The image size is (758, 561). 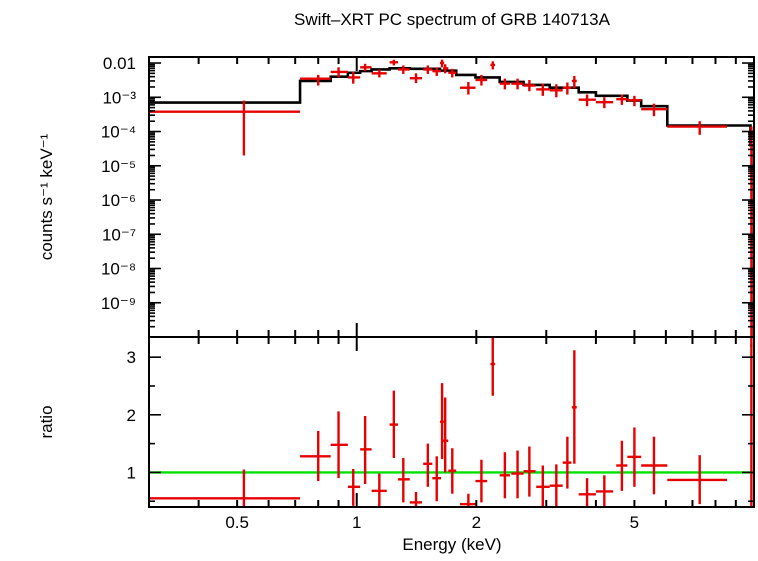 What do you see at coordinates (46, 196) in the screenshot?
I see `spectrum-y-axis-label: counts s⁻¹ keV⁻¹` at bounding box center [46, 196].